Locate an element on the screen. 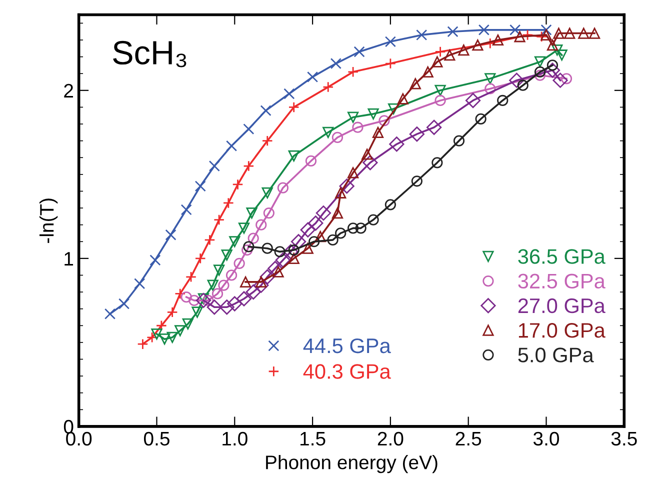 This screenshot has width=657, height=493. x-tick-label: 0.5 is located at coordinates (157, 439).